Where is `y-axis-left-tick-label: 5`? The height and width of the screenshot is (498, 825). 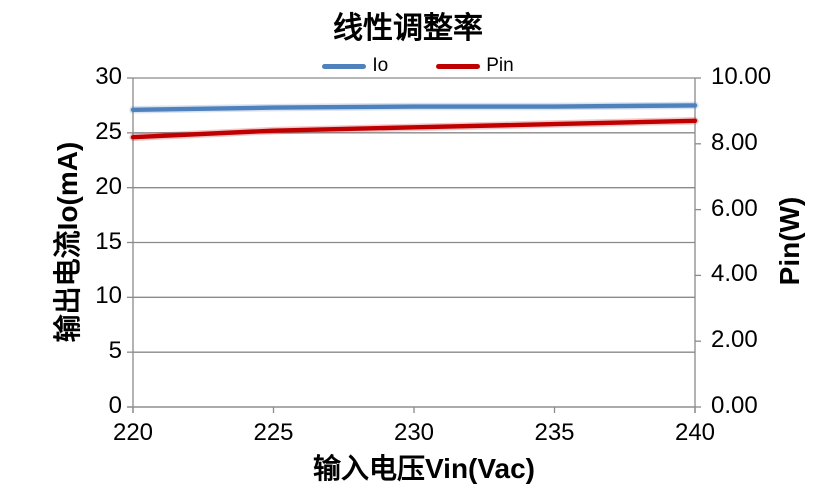
y-axis-left-tick-label: 5 is located at coordinates (115, 351).